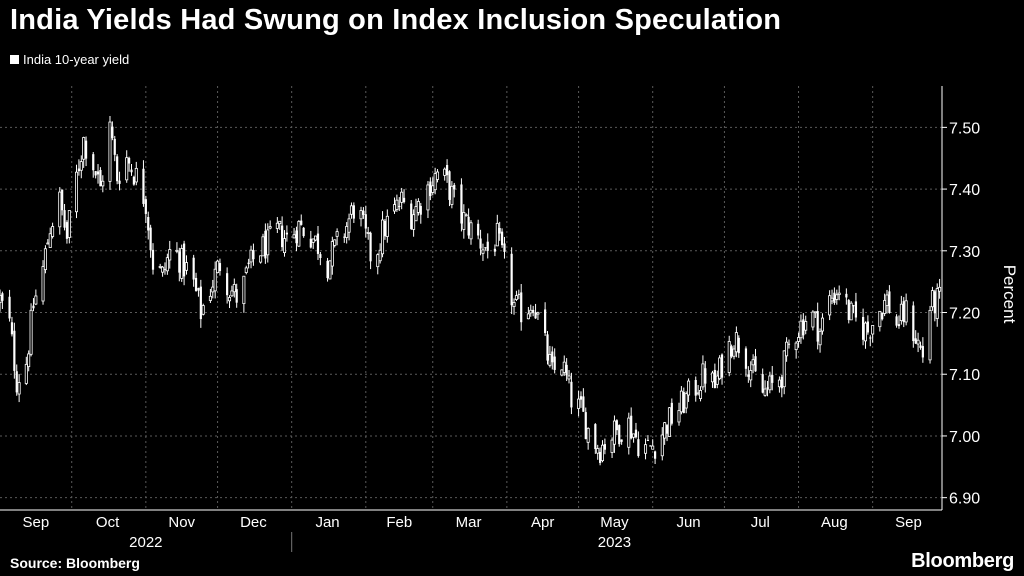 This screenshot has width=1024, height=576. I want to click on x-tick-label-11: Aug, so click(834, 522).